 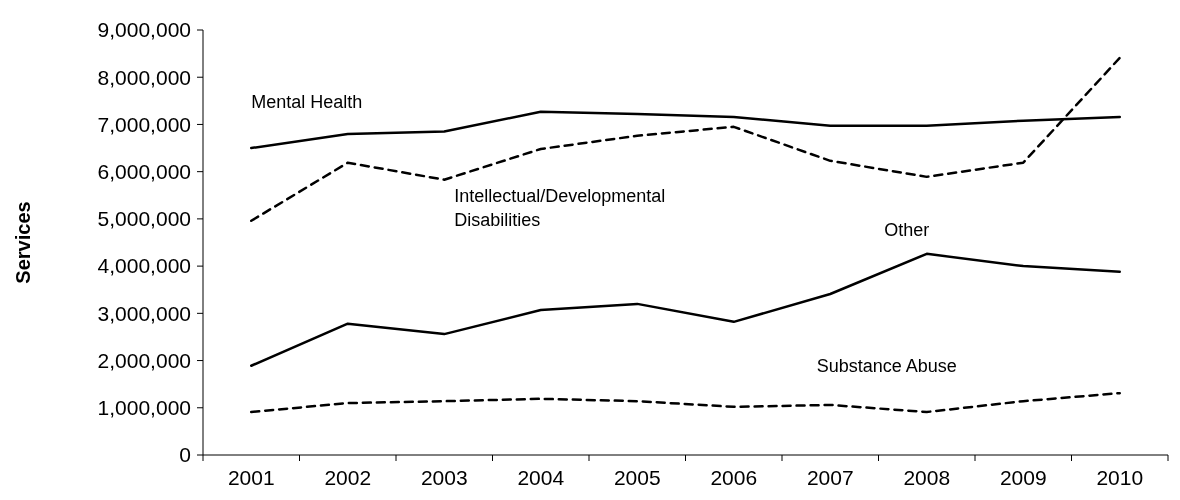 What do you see at coordinates (734, 477) in the screenshot?
I see `x-tick-label: 2006` at bounding box center [734, 477].